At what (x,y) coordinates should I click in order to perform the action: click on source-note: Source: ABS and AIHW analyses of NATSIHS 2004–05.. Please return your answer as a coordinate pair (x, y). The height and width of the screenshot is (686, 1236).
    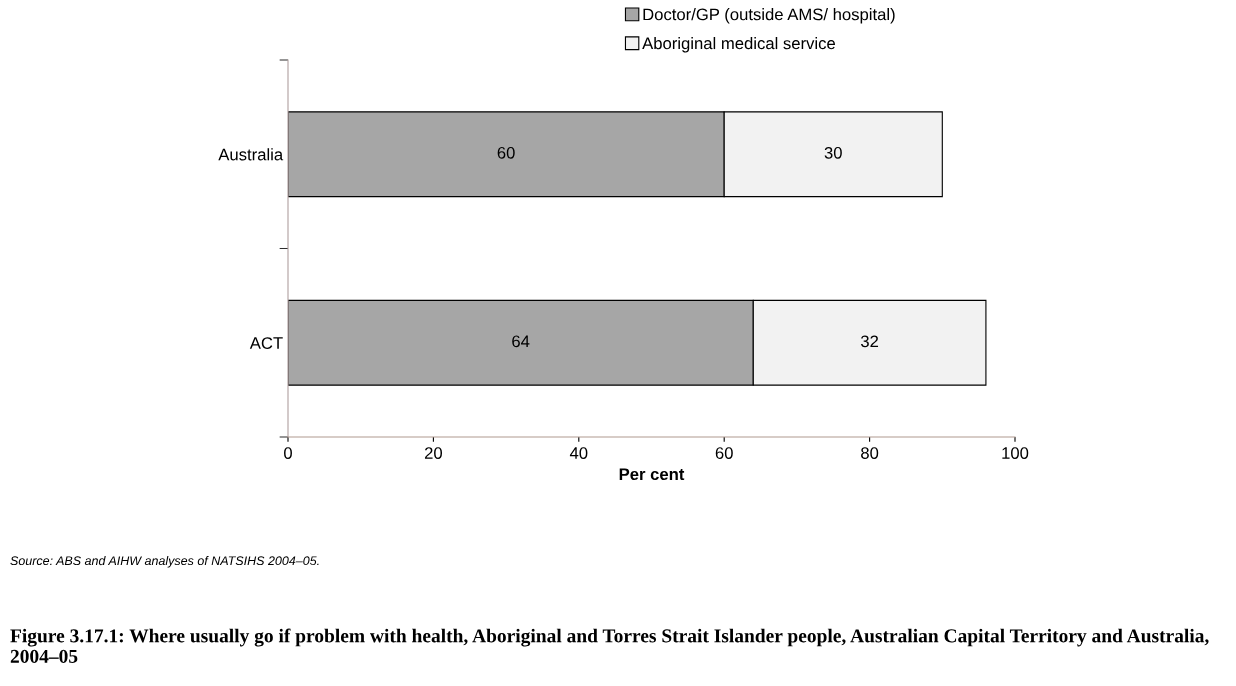
    Looking at the image, I should click on (164, 561).